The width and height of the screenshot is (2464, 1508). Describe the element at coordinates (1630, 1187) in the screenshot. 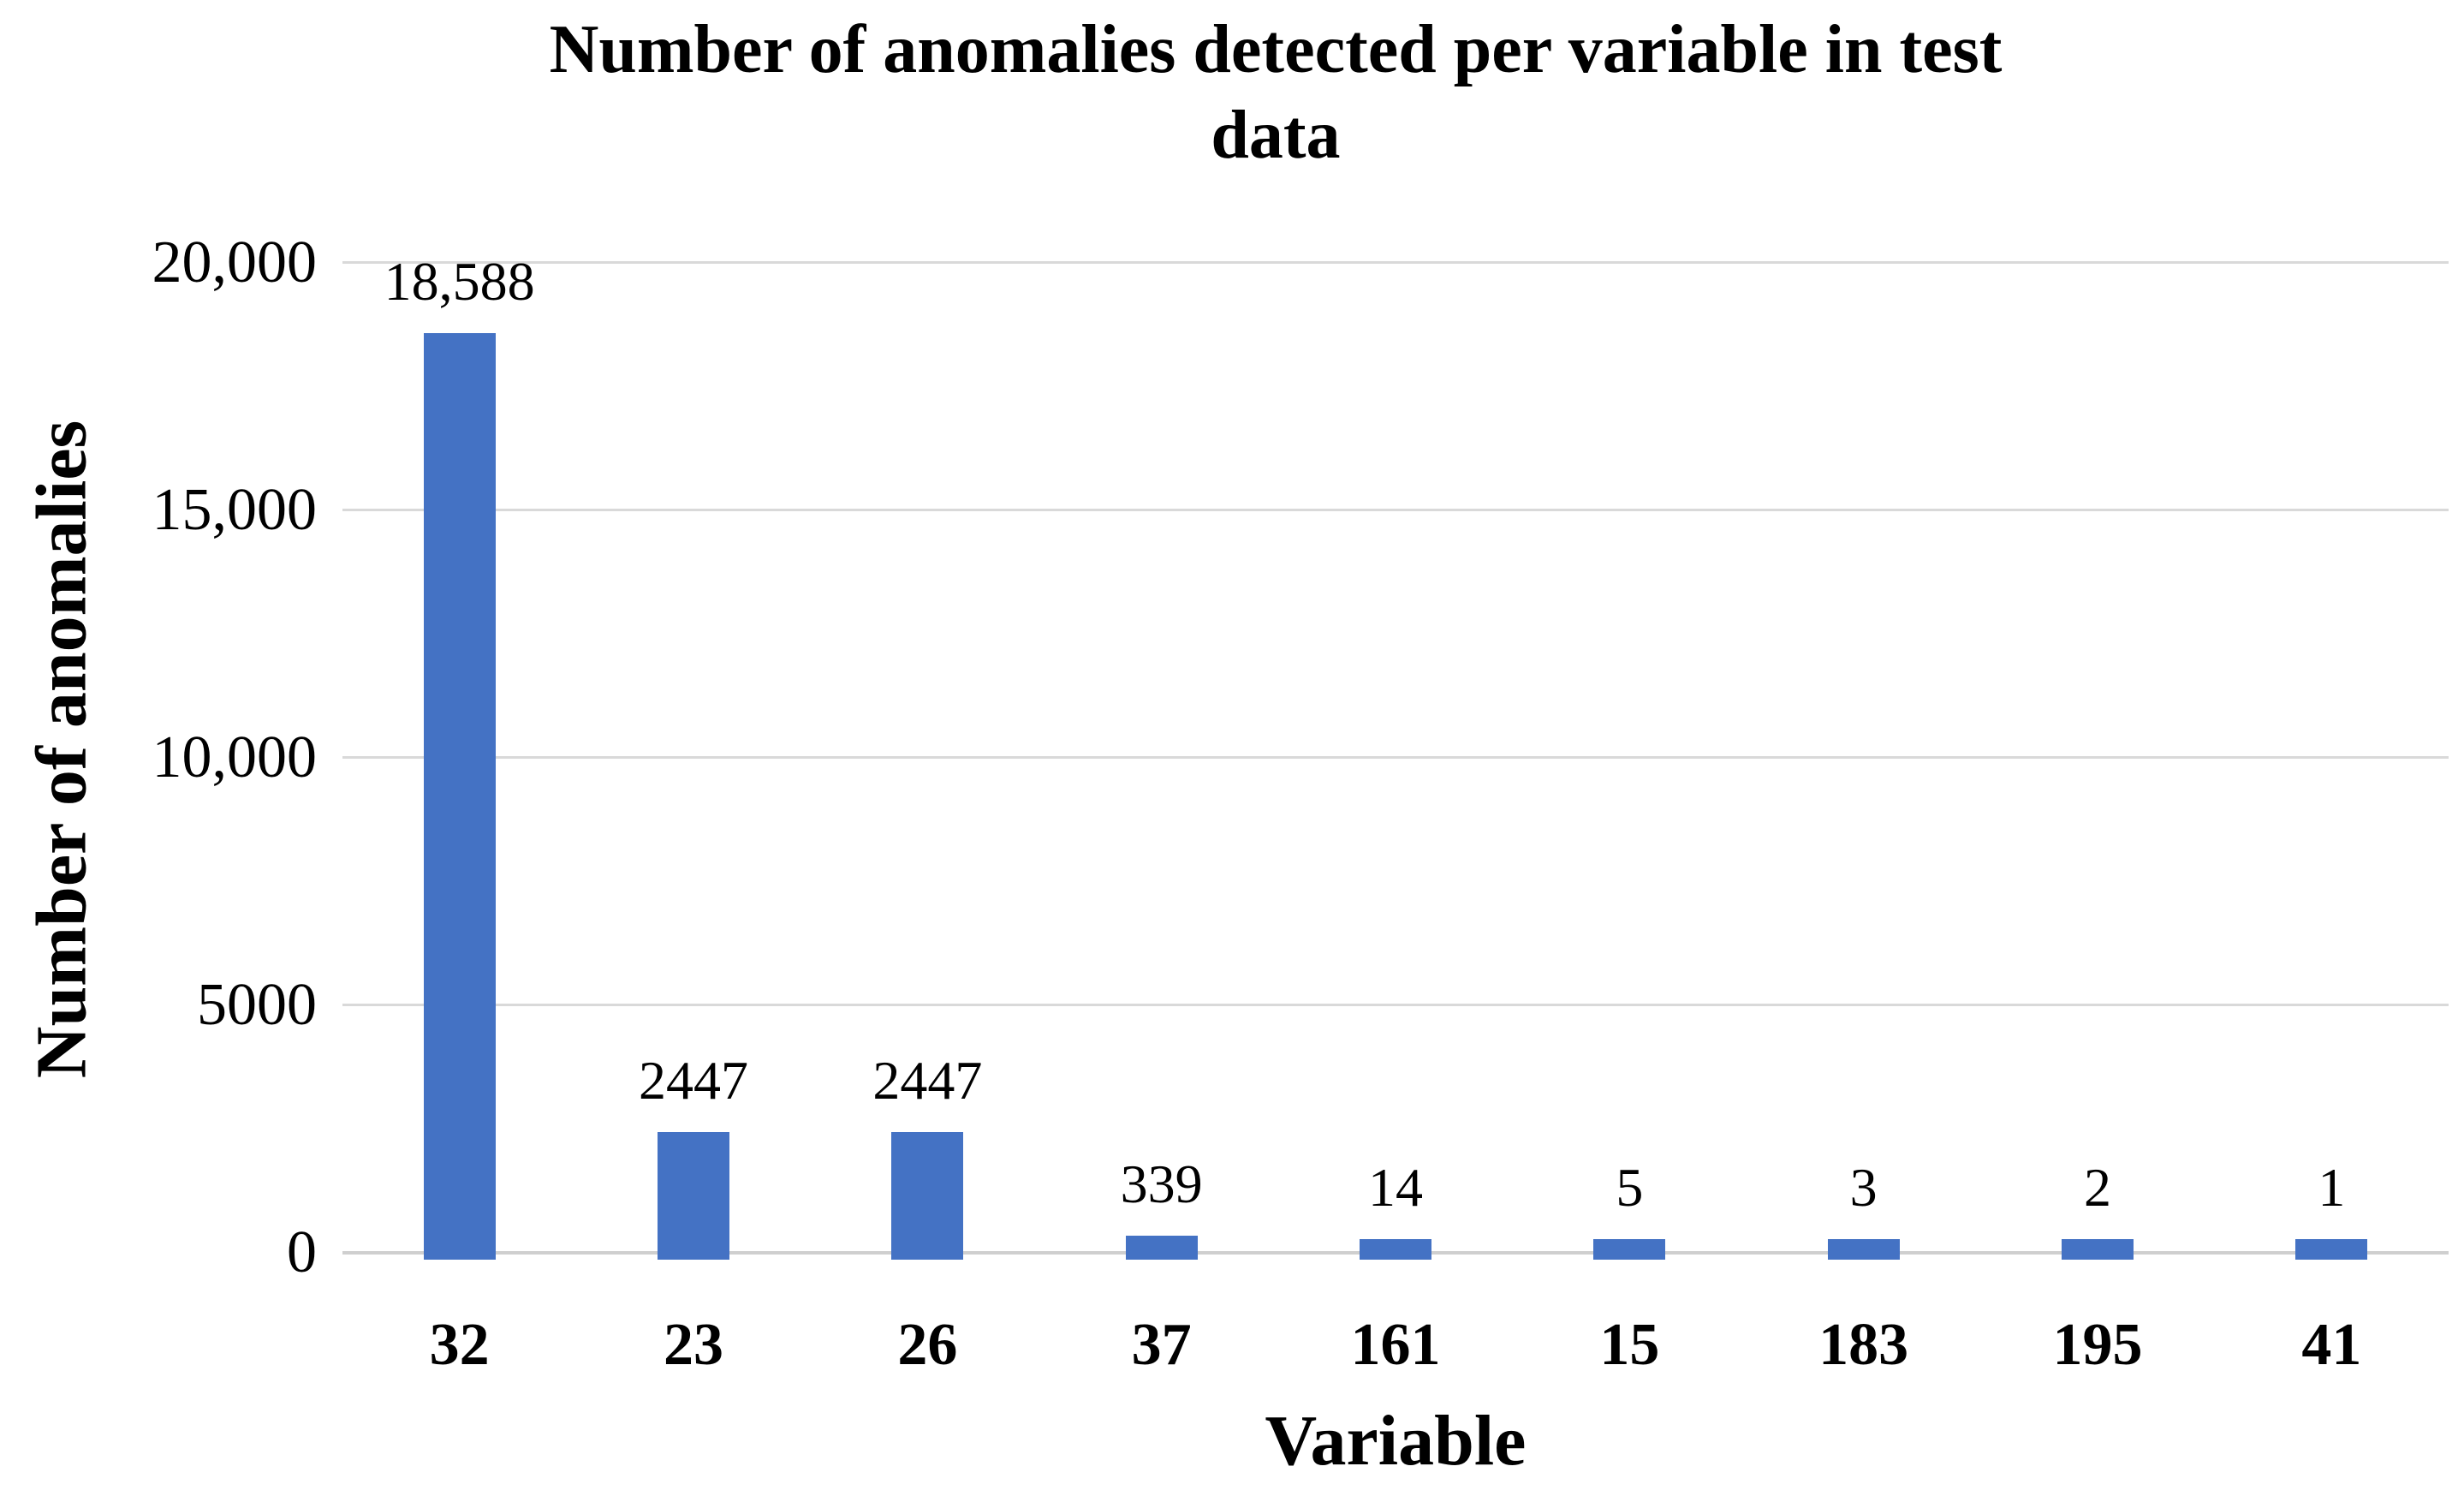

I see `bar-value-label: 5` at that location.